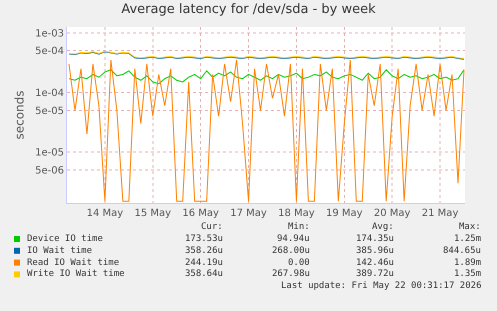 Image resolution: width=497 pixels, height=311 pixels. Describe the element at coordinates (381, 286) in the screenshot. I see `text: Last update: Fri May 22 00:31:17 2026` at that location.